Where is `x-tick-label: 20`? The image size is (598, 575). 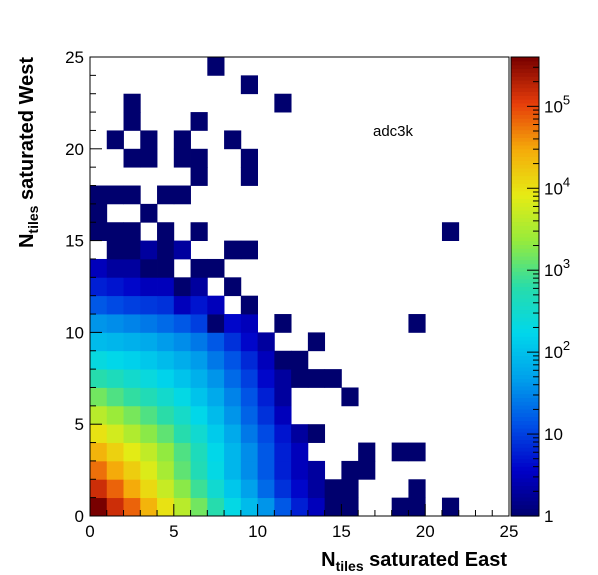
x-tick-label: 20 is located at coordinates (425, 531).